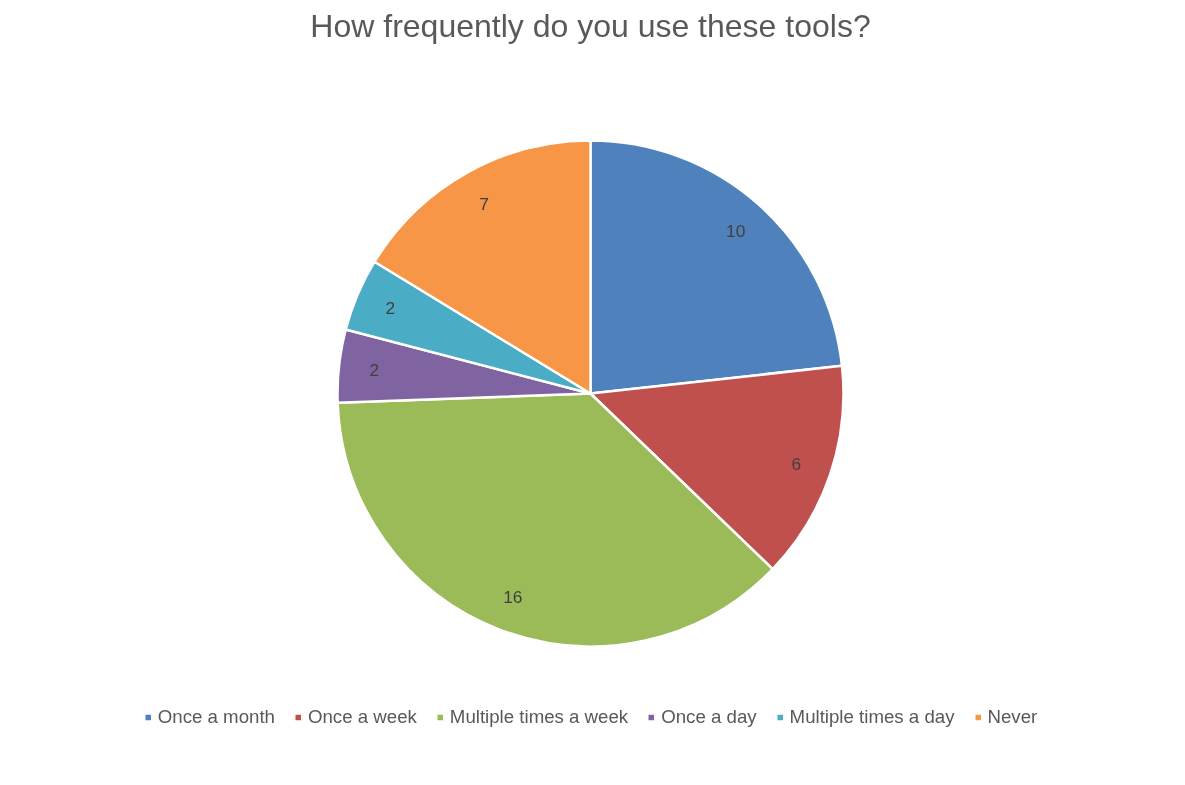  I want to click on legend-label: Once a month, so click(216, 717).